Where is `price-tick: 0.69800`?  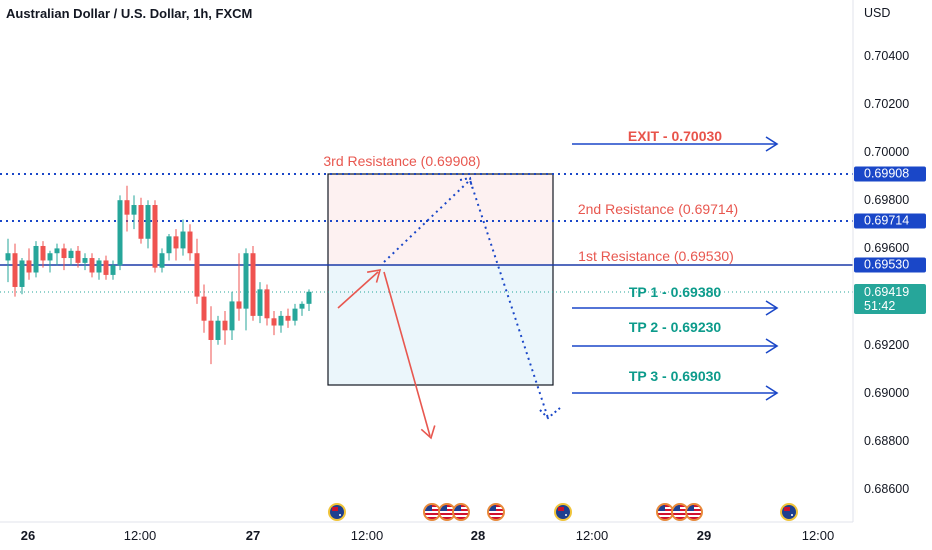
price-tick: 0.69800 is located at coordinates (887, 200).